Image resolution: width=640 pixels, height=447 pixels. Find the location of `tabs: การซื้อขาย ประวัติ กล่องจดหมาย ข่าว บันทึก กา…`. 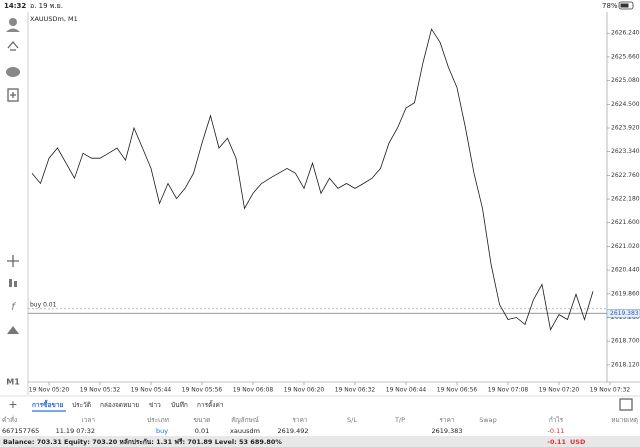

tabs: การซื้อขาย ประวัติ กล่องจดหมาย ข่าว บันทึก กา… is located at coordinates (128, 405).